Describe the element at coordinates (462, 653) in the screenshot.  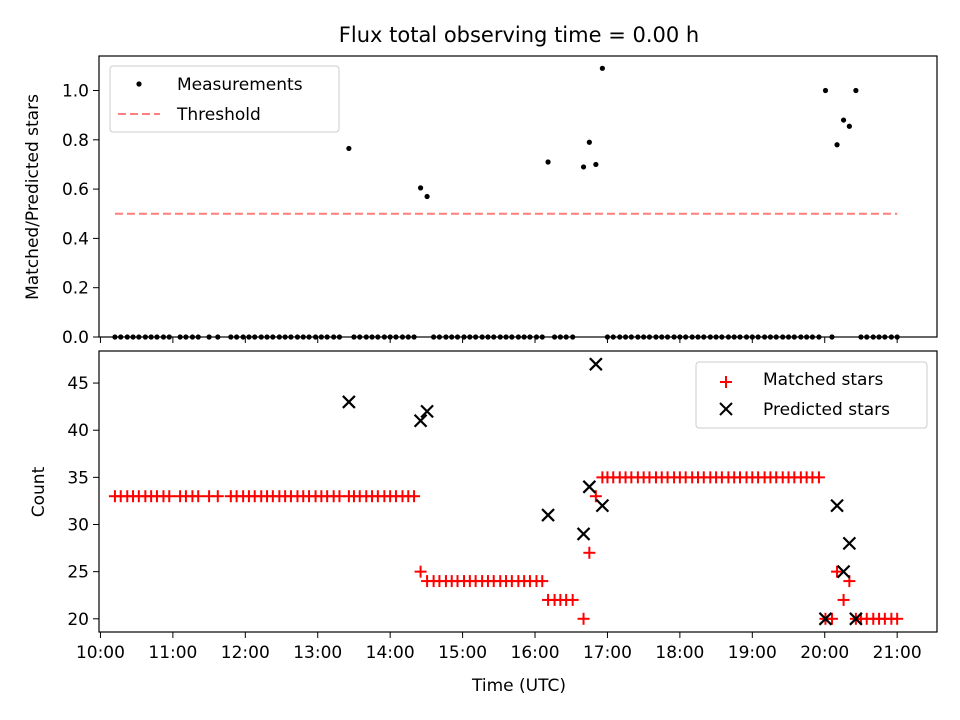
I see `x-tick-label: 15:00` at that location.